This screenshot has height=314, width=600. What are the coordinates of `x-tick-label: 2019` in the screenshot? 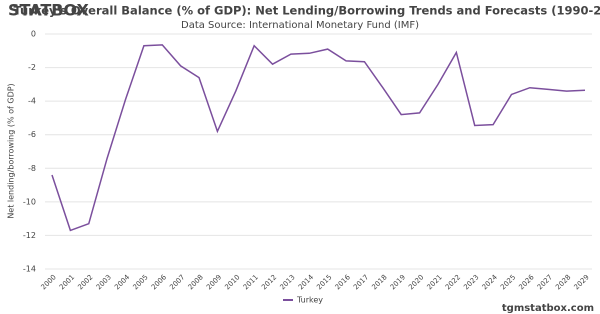 It's located at (398, 282).